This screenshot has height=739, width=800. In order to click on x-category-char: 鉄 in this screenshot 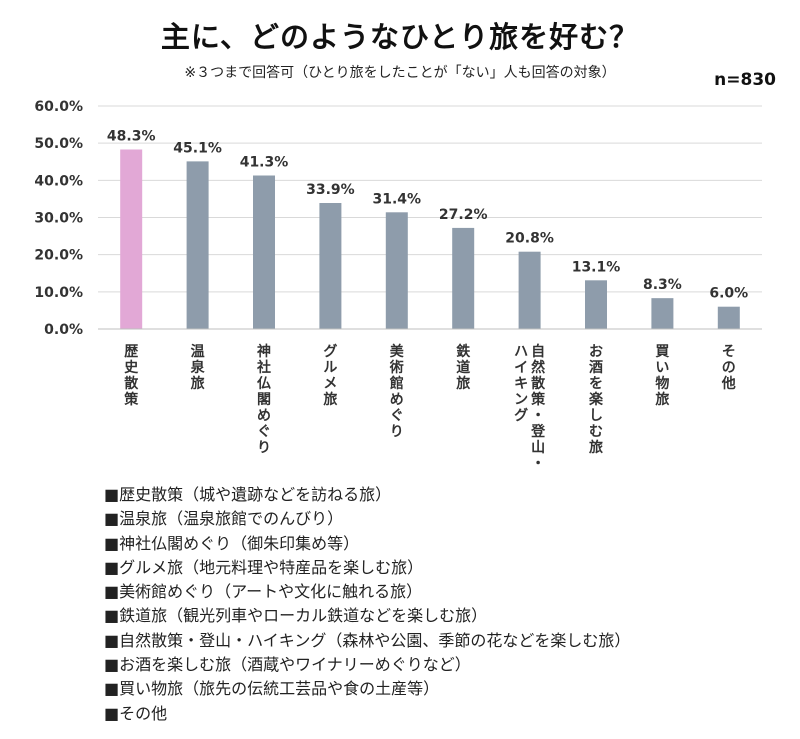, I will do `click(463, 351)`.